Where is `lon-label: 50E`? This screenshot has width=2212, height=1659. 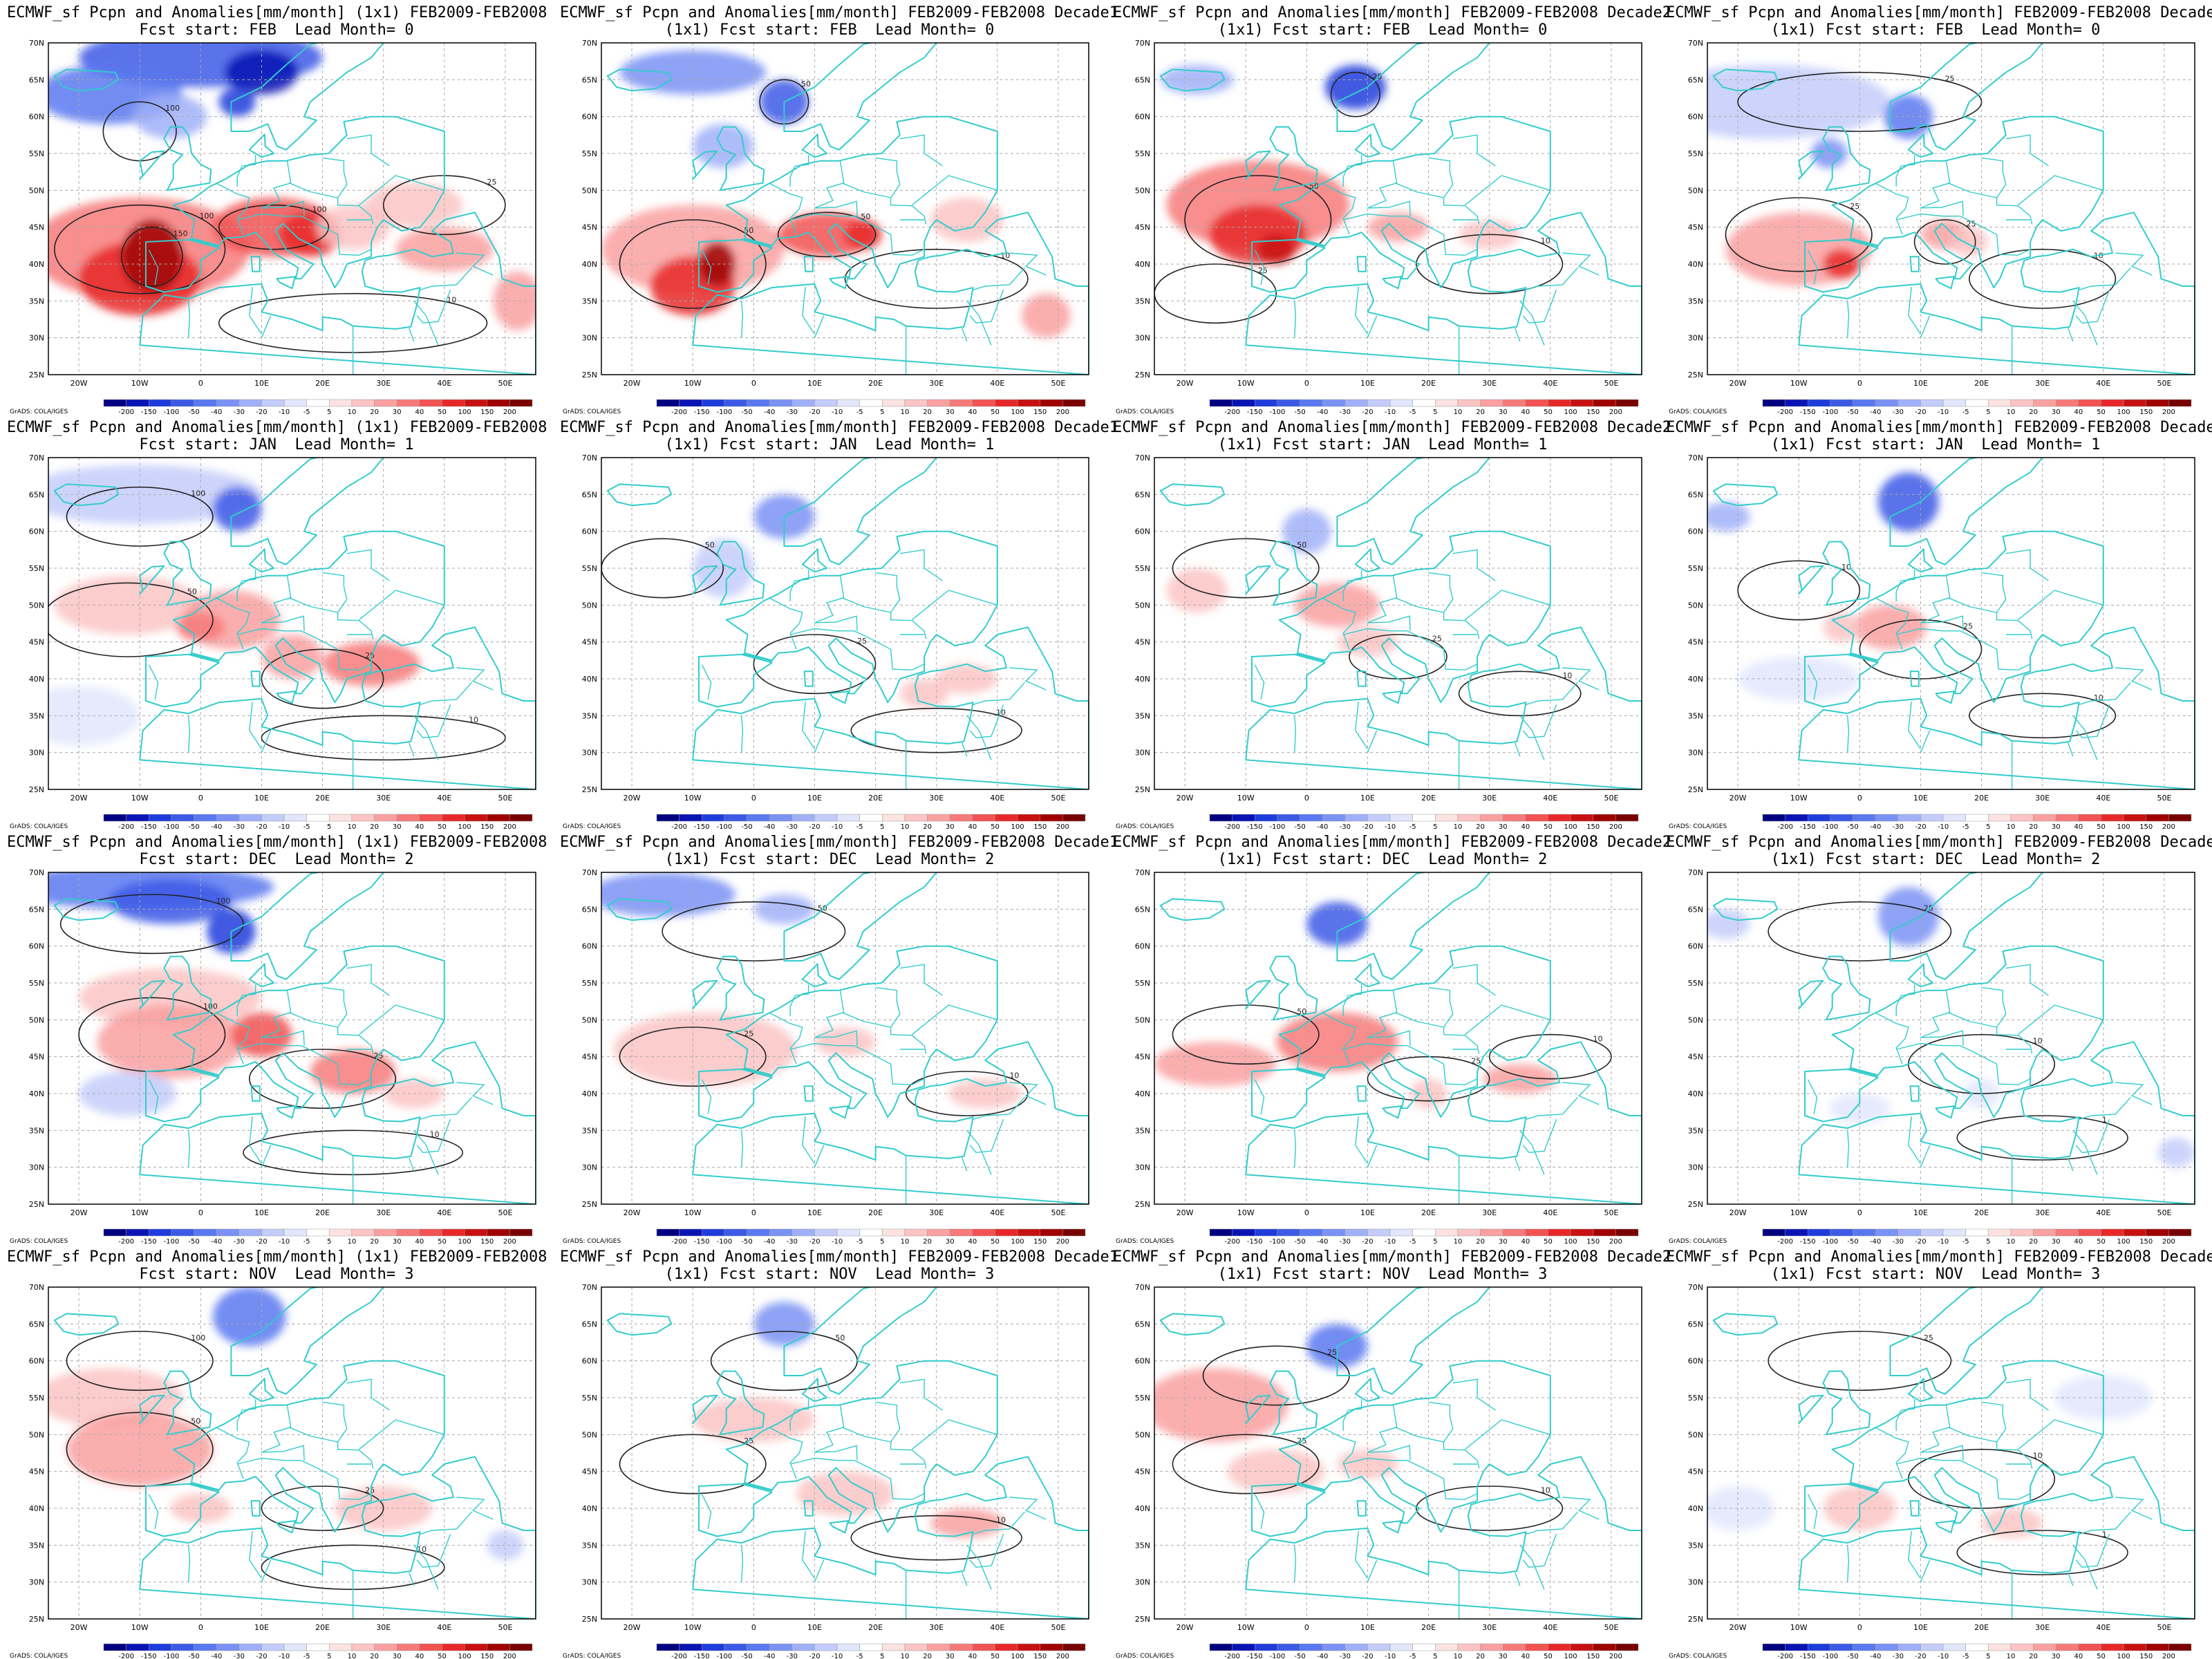
lon-label: 50E is located at coordinates (505, 1213).